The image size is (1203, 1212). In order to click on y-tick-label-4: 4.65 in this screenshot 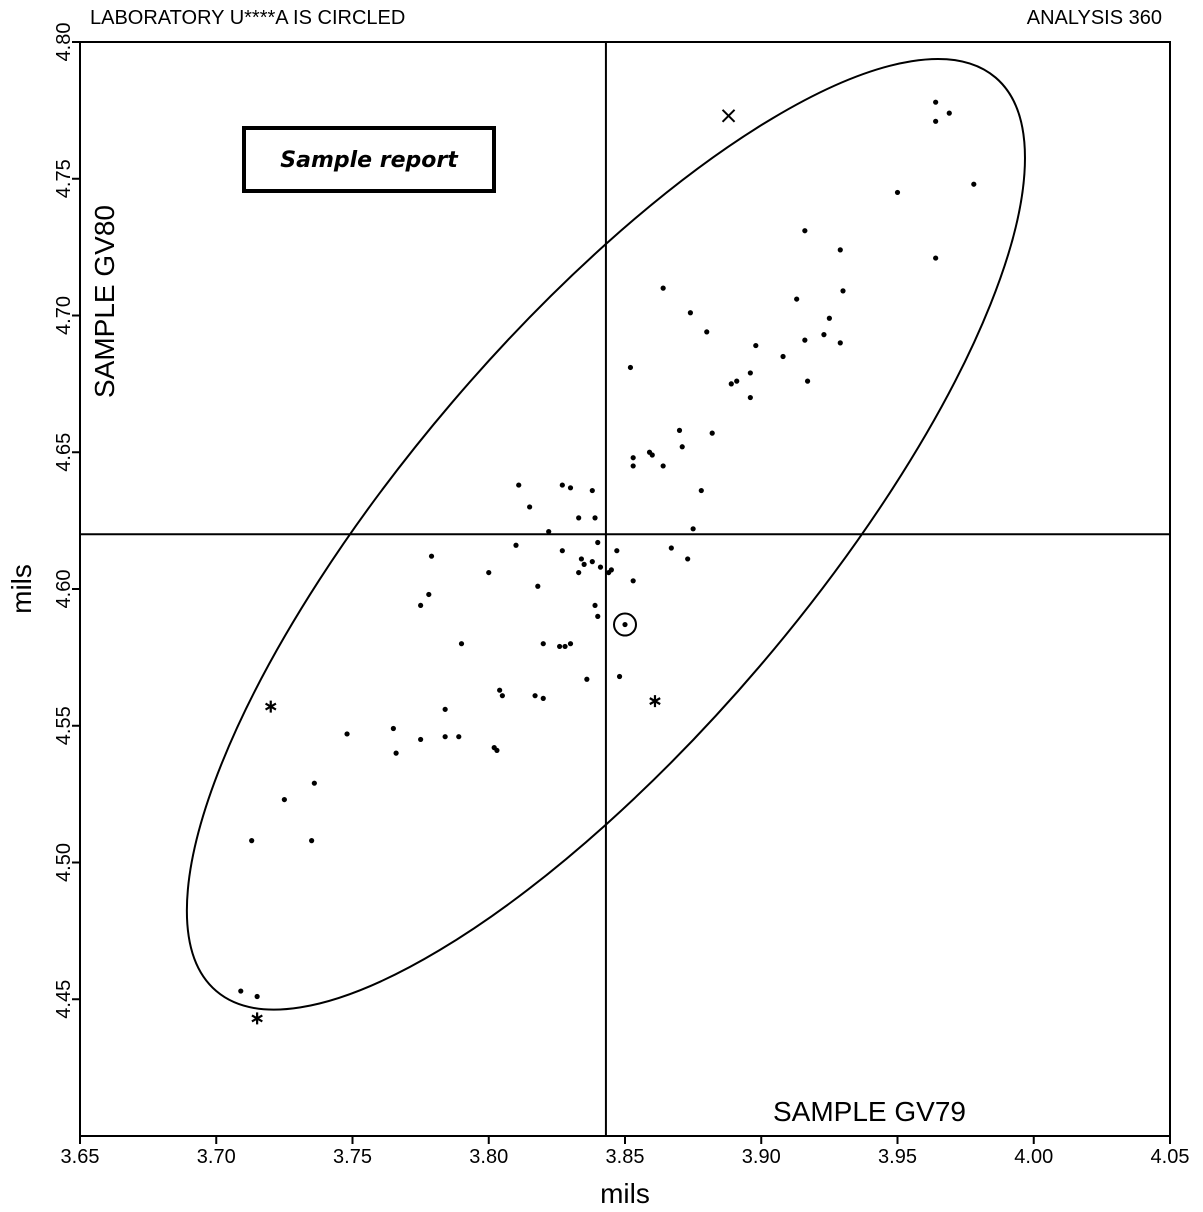, I will do `click(64, 452)`.